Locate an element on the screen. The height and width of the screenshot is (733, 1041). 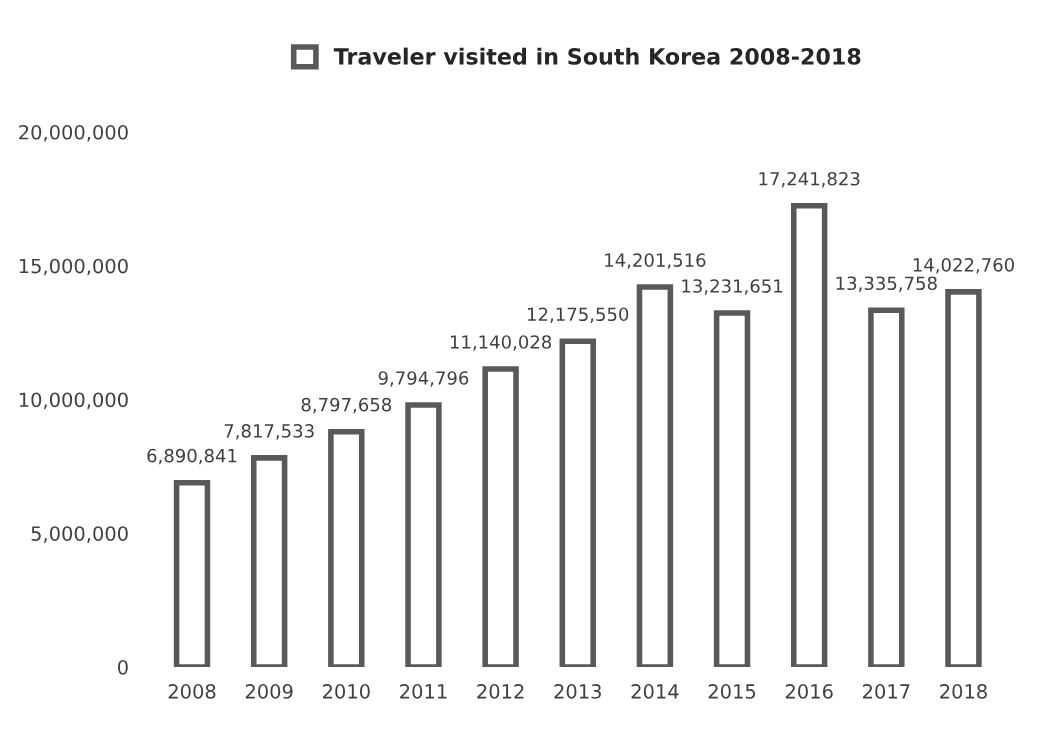
data-label: 12,175,550 is located at coordinates (578, 315).